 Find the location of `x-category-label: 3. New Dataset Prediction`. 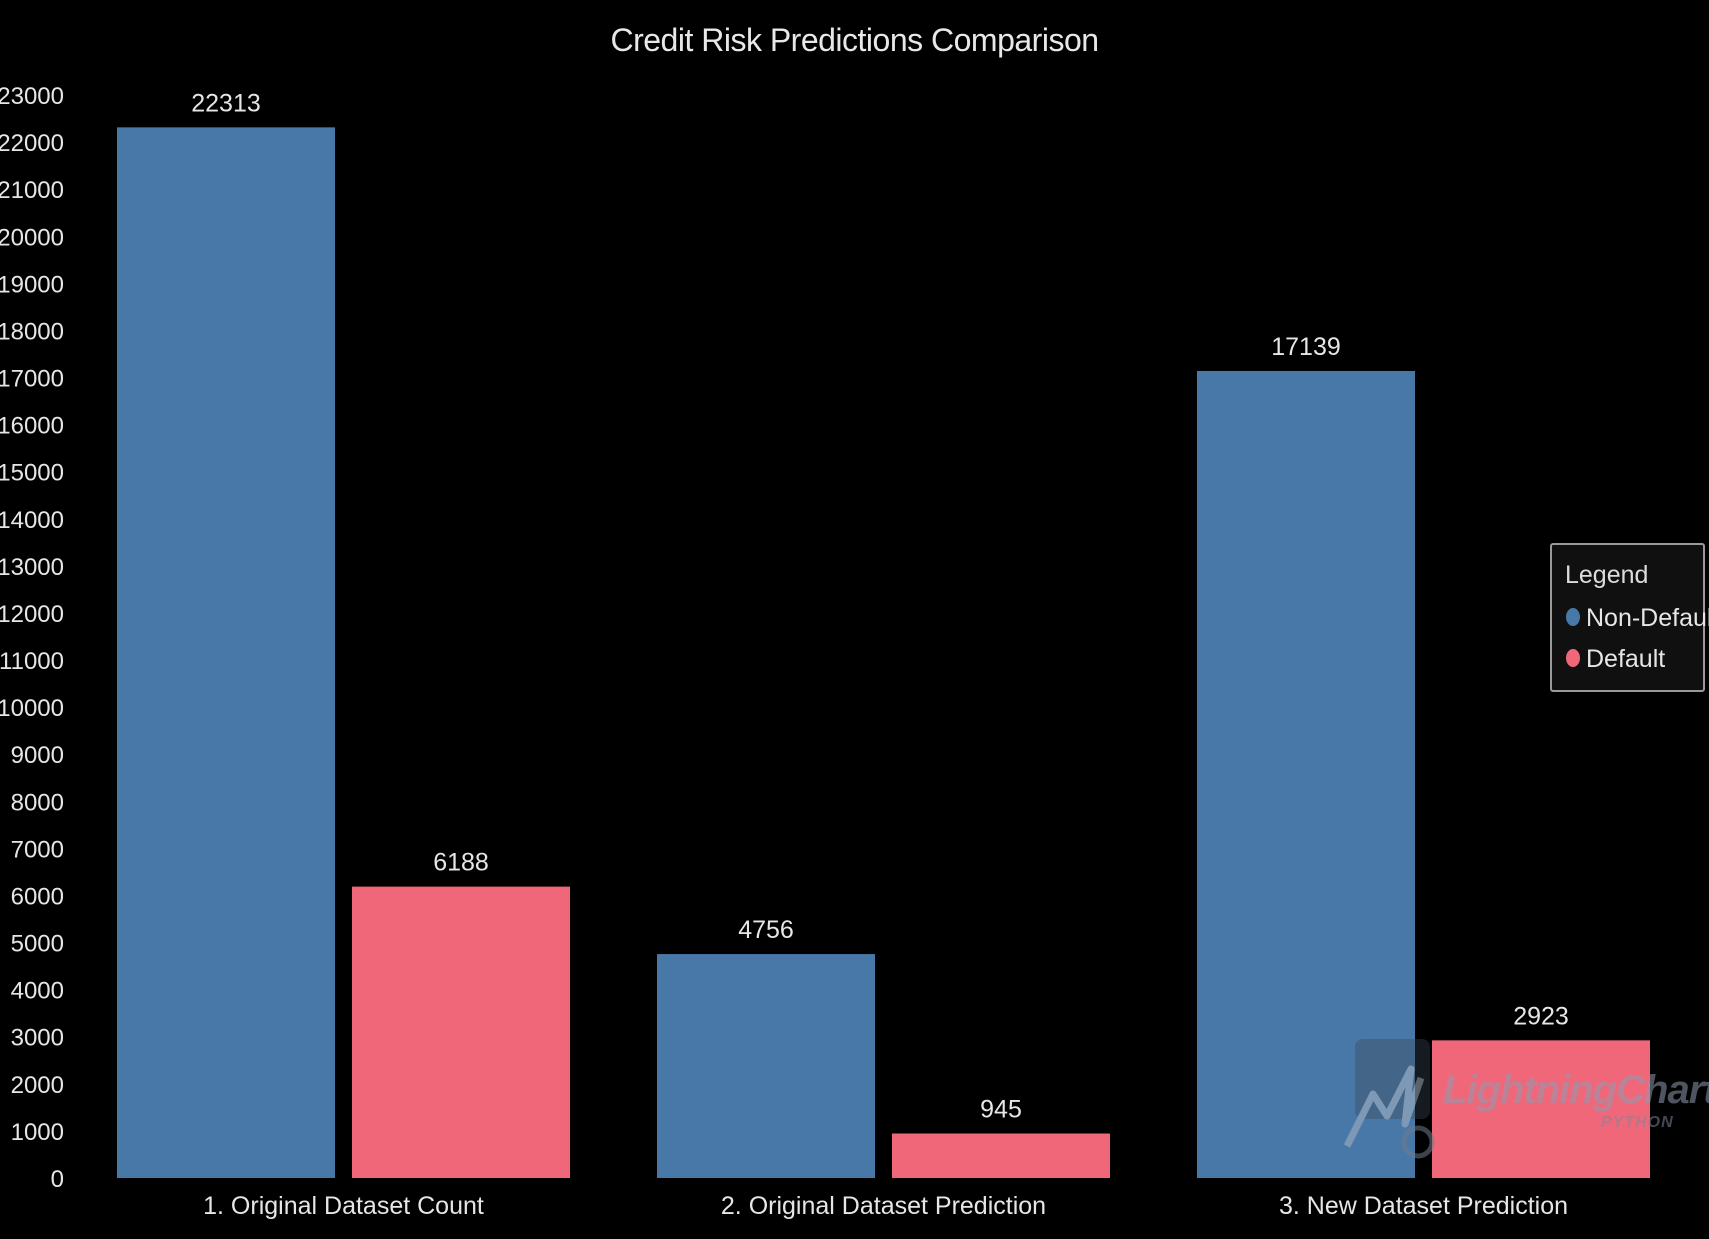

x-category-label: 3. New Dataset Prediction is located at coordinates (1423, 1206).